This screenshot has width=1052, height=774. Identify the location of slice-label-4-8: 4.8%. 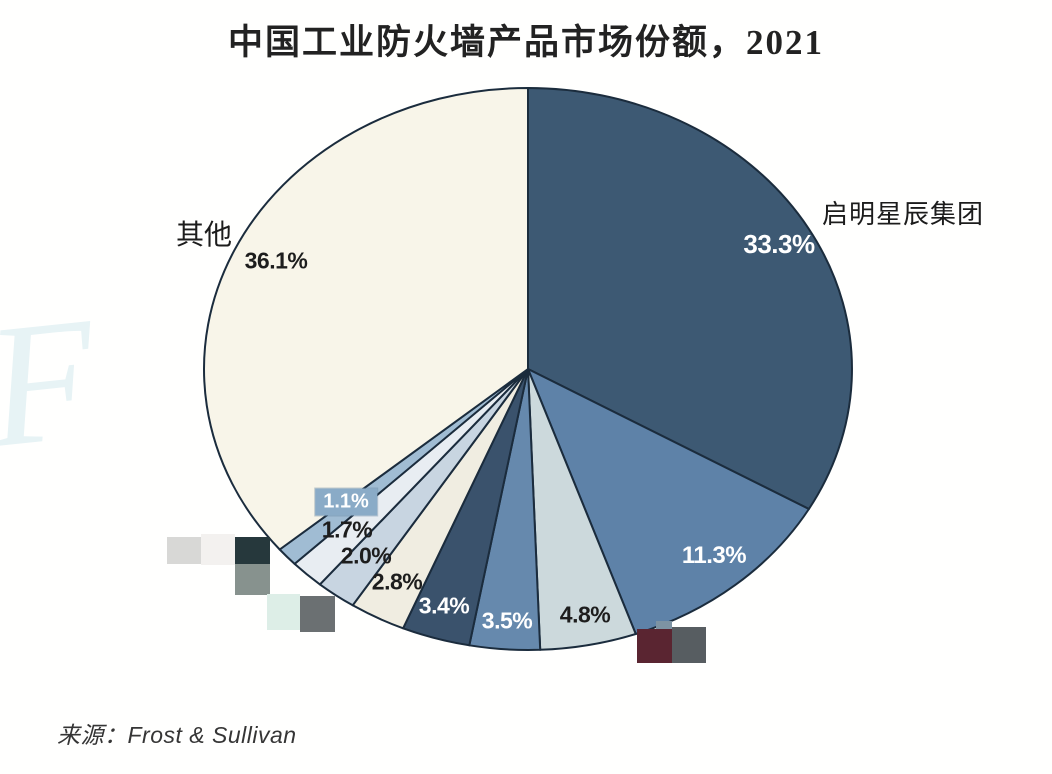
(585, 614).